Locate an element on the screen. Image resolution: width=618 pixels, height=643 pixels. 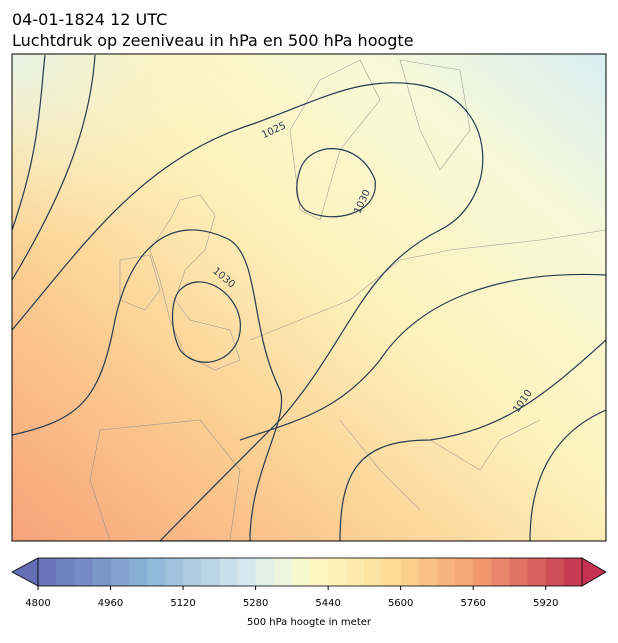
colorbar-tick-label: 4800 is located at coordinates (37, 603).